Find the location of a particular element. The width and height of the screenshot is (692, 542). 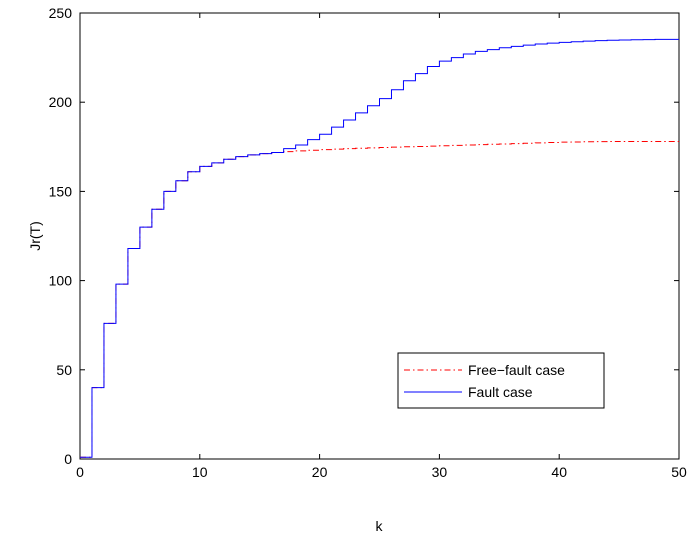

legend: Free−fault case Fault case is located at coordinates (501, 380).